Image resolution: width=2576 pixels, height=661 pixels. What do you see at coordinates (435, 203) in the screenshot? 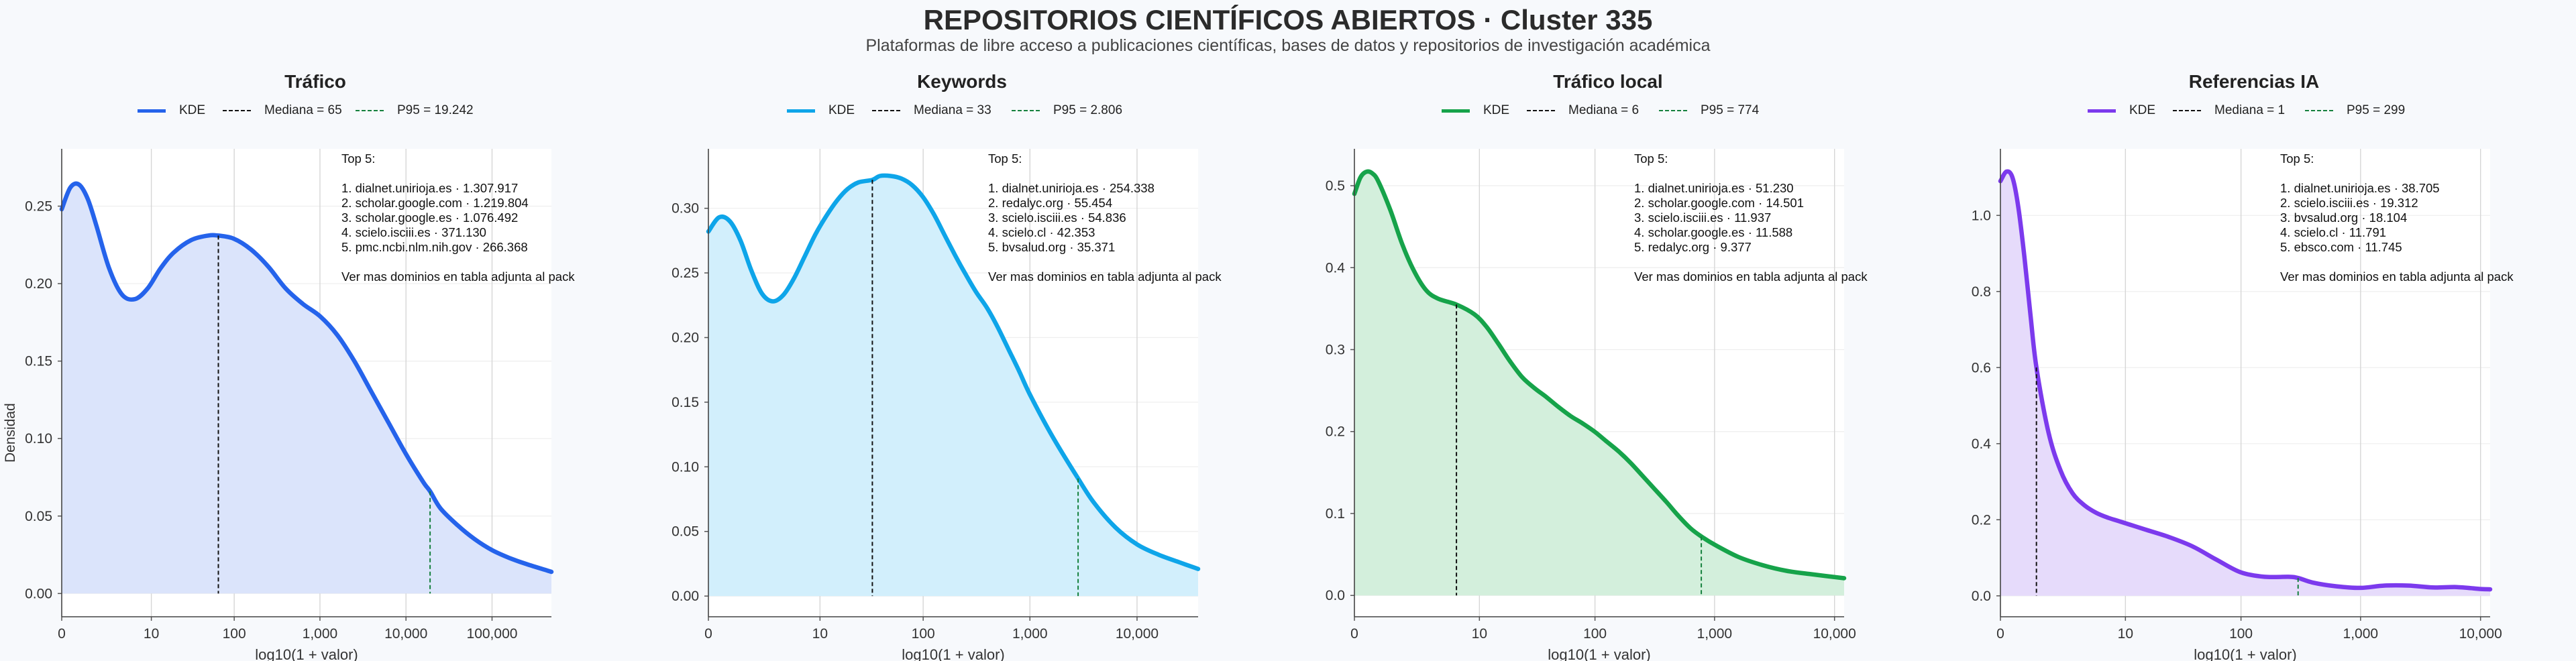
I see `top5-item: 2. scholar.google.com · 1.219.804` at bounding box center [435, 203].